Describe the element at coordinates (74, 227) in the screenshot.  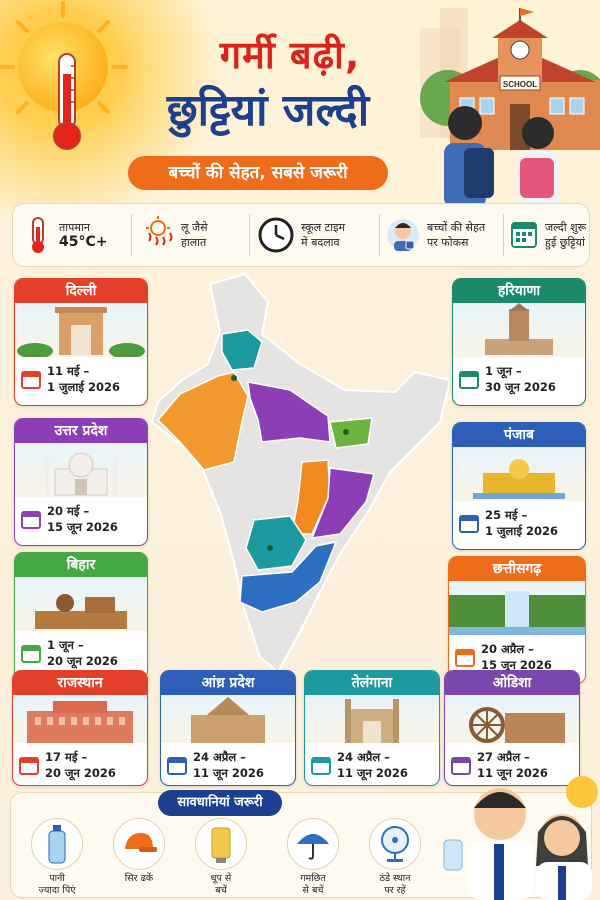
I see `info-temperature-label: तापमान` at that location.